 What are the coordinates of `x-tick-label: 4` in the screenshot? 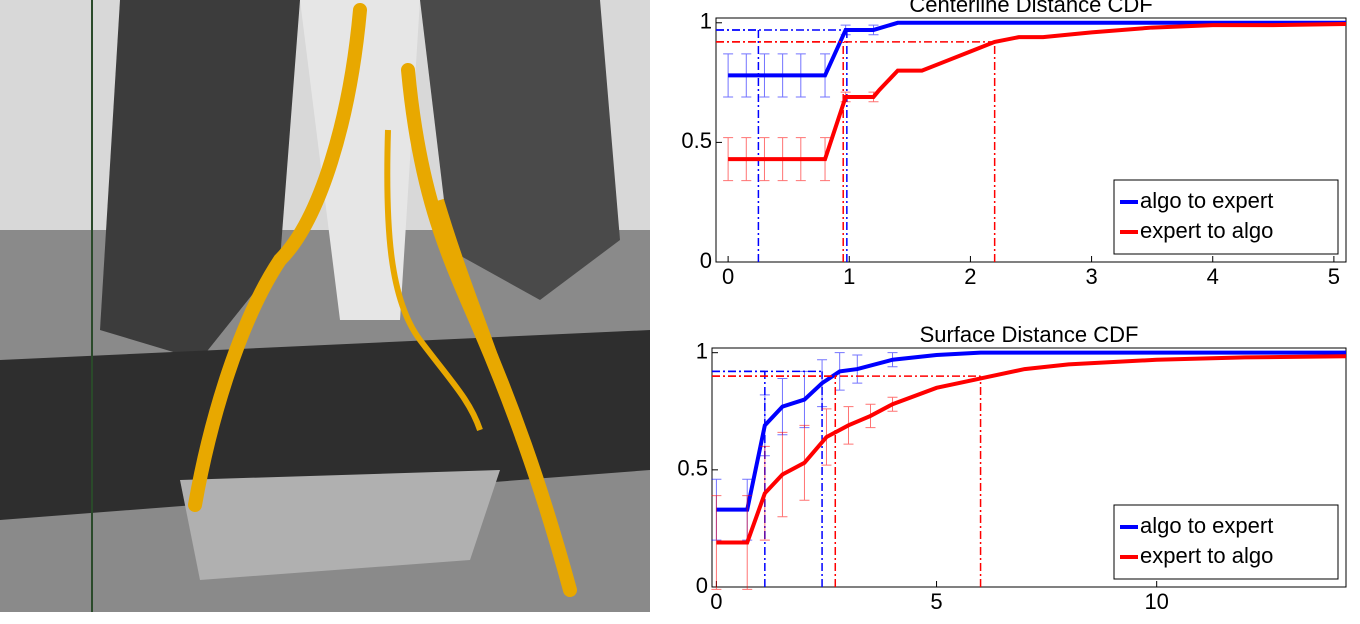 It's located at (1213, 276).